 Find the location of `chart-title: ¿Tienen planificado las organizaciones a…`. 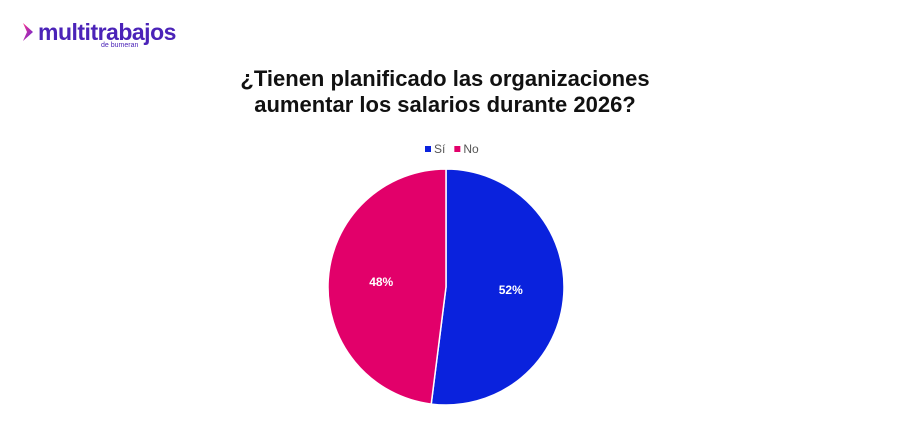

chart-title: ¿Tienen planificado las organizaciones a… is located at coordinates (445, 91).